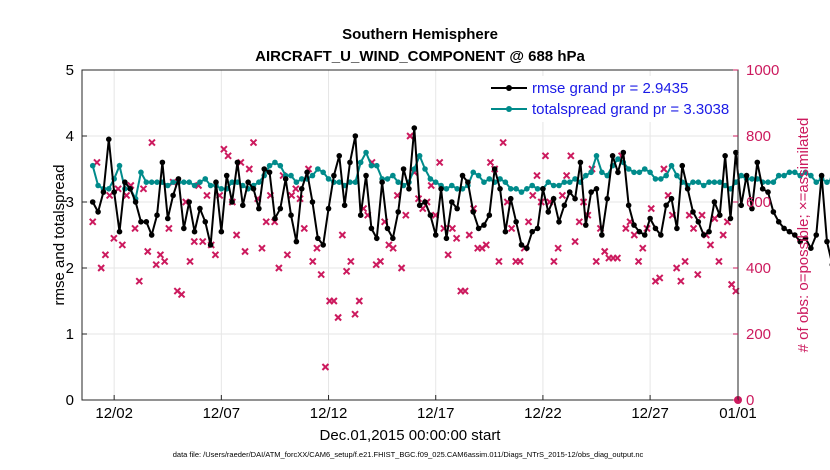  What do you see at coordinates (762, 70) in the screenshot?
I see `y2-tick-label: 1000` at bounding box center [762, 70].